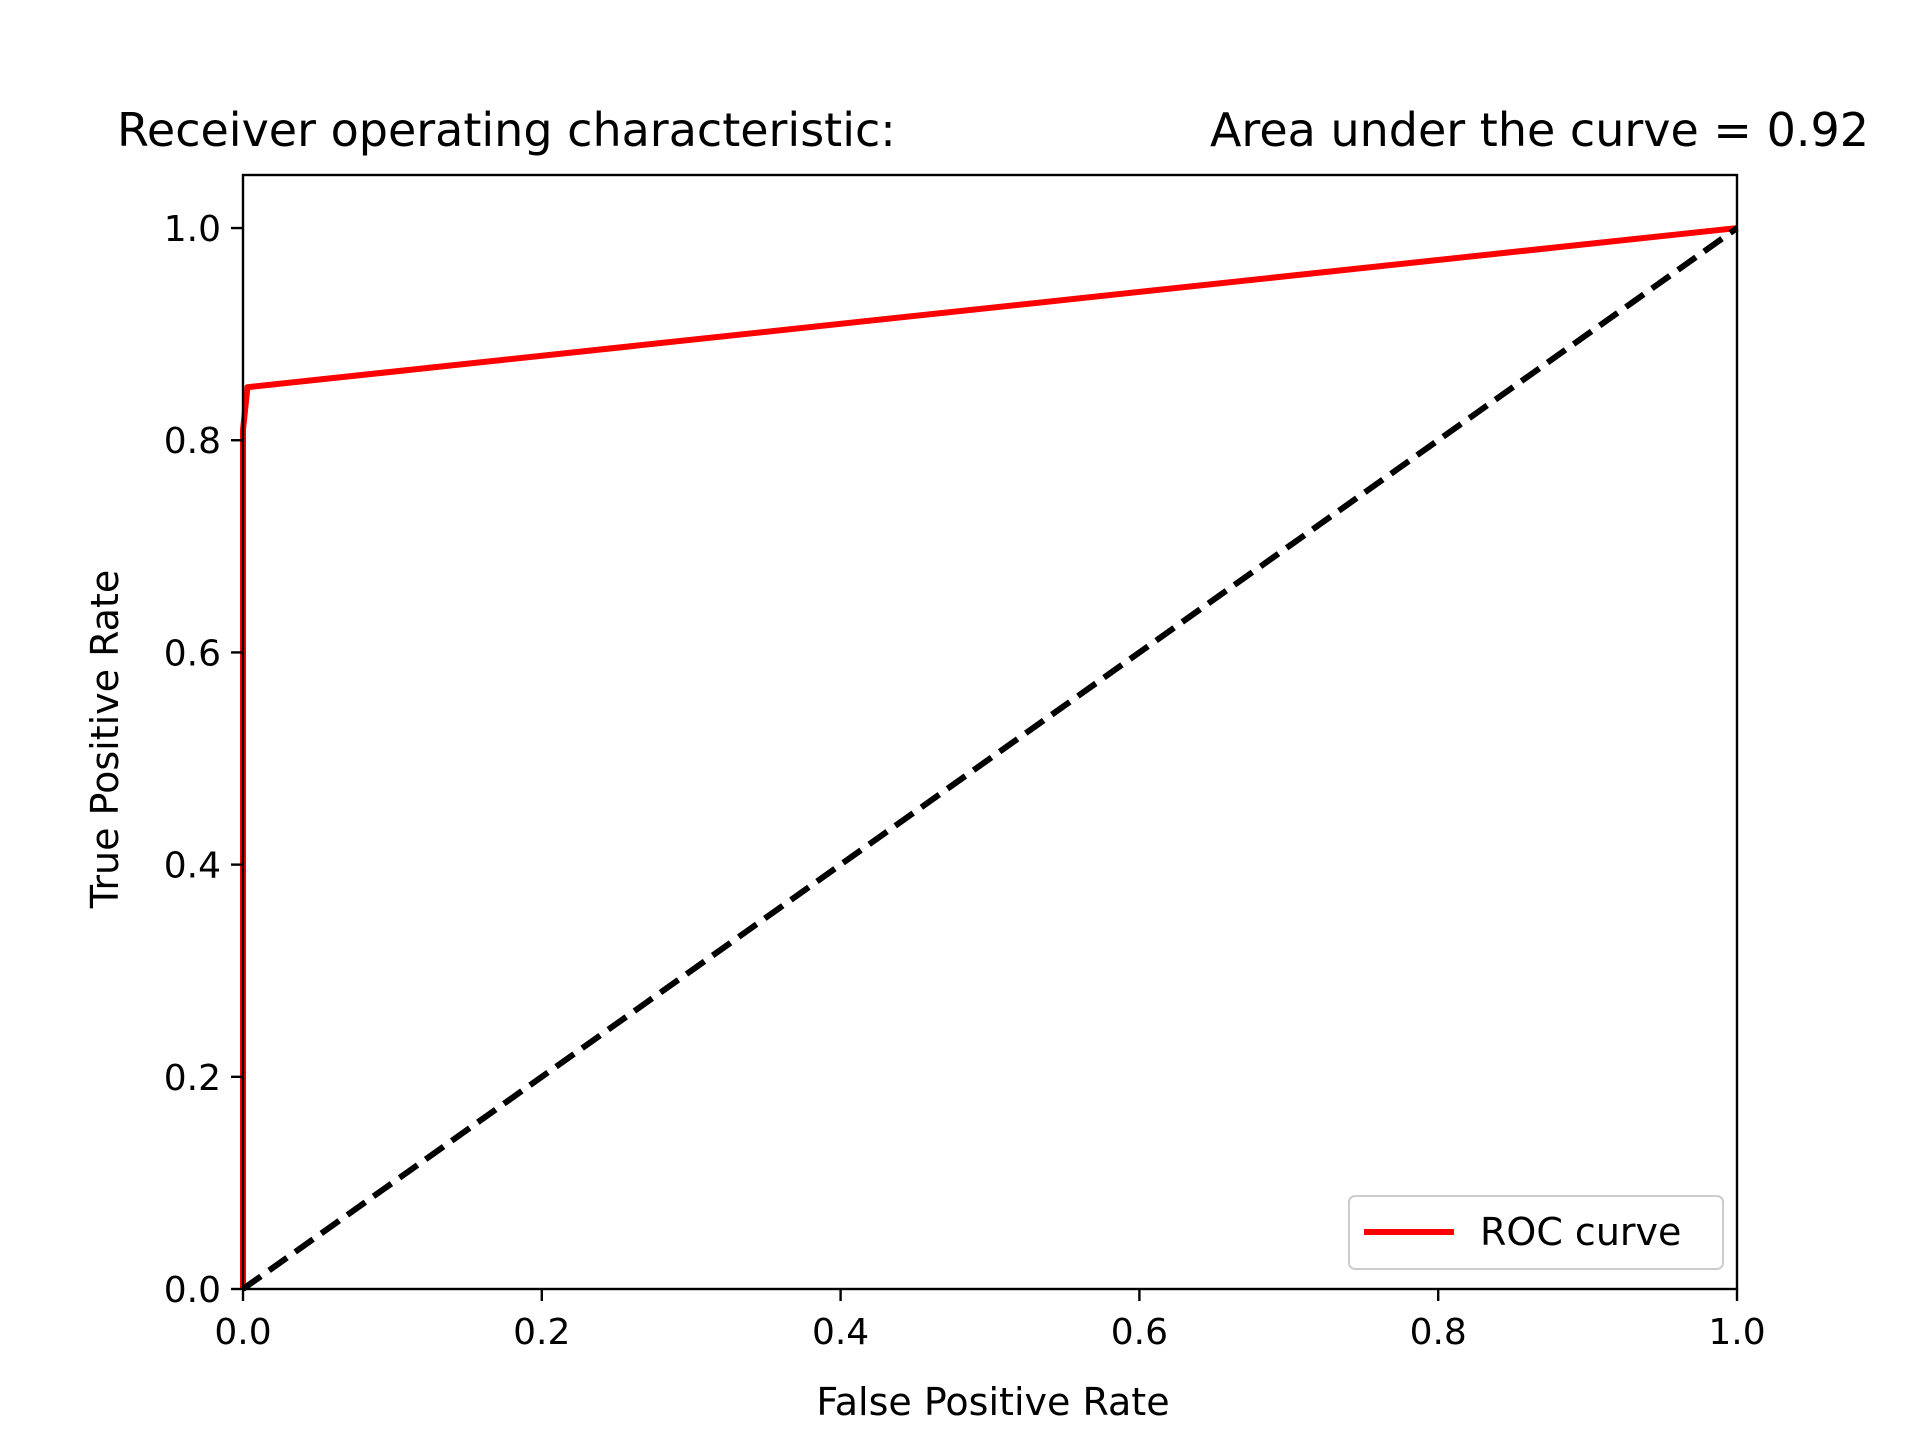 This screenshot has height=1440, width=1920. I want to click on legend: ROC curve, so click(1536, 1232).